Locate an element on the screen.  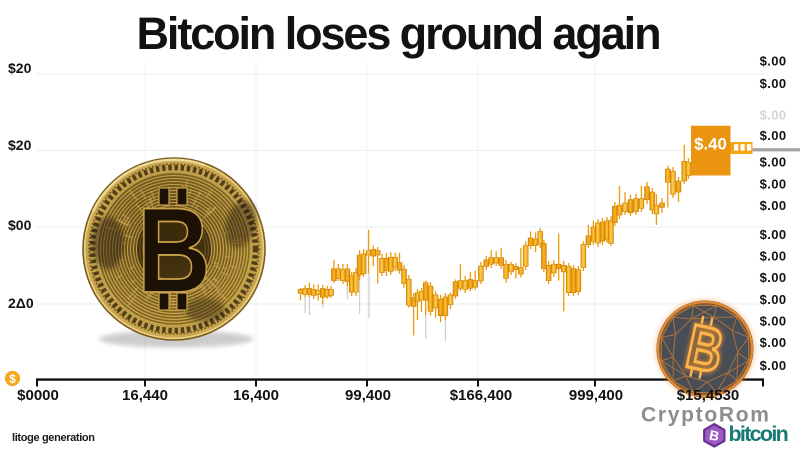
svg-text: $15,4530 is located at coordinates (708, 395).